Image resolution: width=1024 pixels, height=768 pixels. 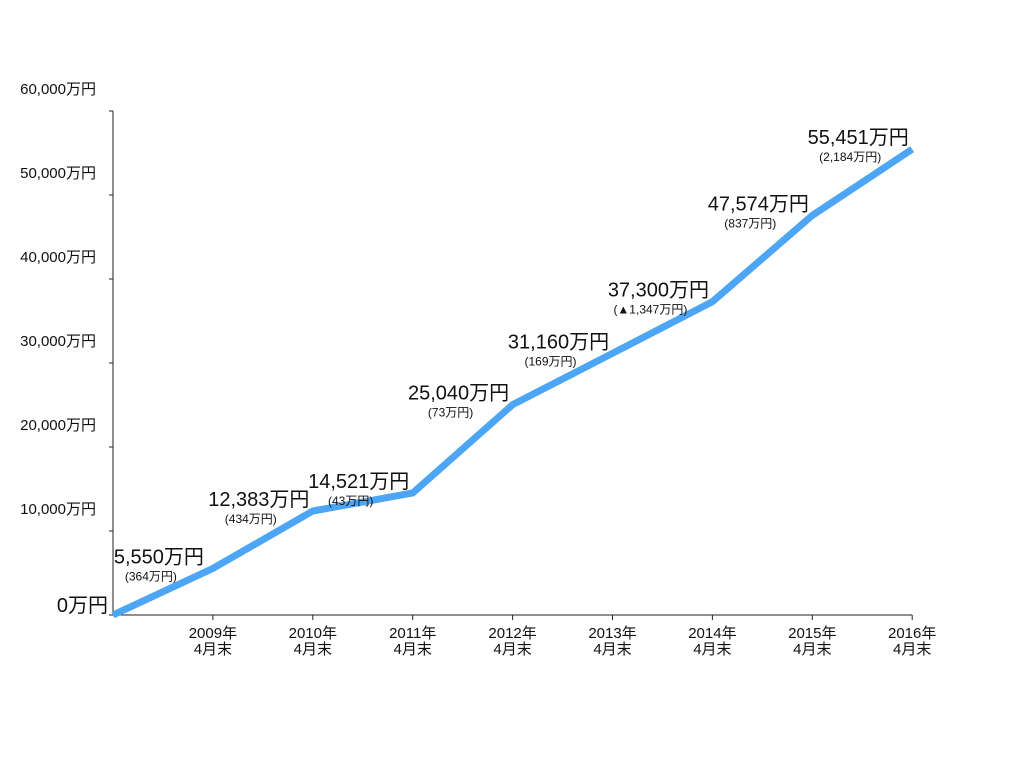 What do you see at coordinates (558, 342) in the screenshot?
I see `data-label-value: 31,160万円` at bounding box center [558, 342].